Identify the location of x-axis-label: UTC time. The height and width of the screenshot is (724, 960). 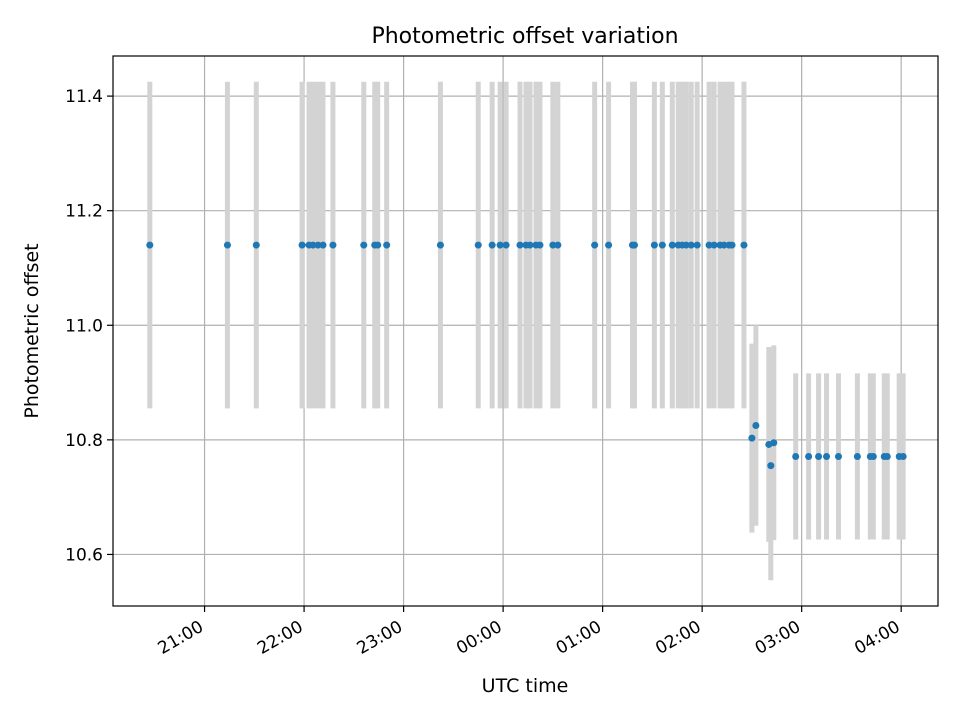
(525, 686).